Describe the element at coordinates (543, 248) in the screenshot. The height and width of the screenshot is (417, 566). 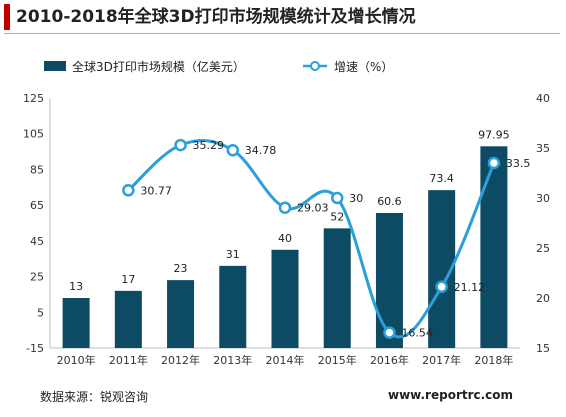
I see `right-axis-tick-label: 25` at that location.